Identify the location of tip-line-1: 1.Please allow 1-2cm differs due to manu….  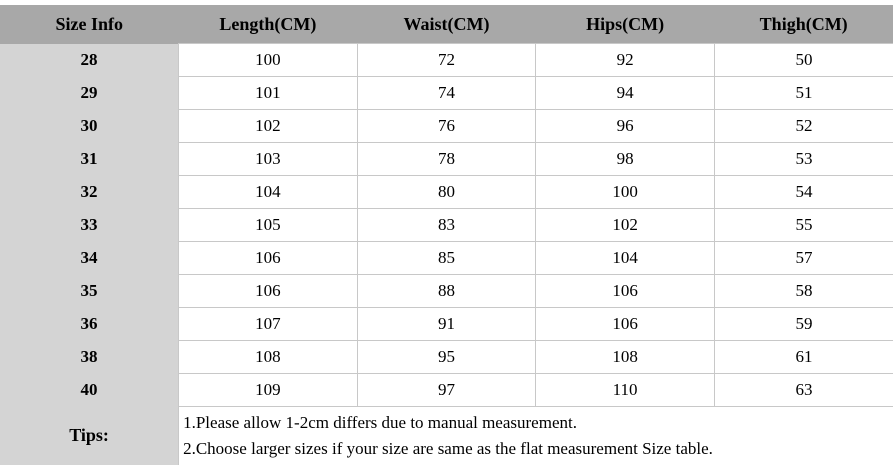
(380, 422).